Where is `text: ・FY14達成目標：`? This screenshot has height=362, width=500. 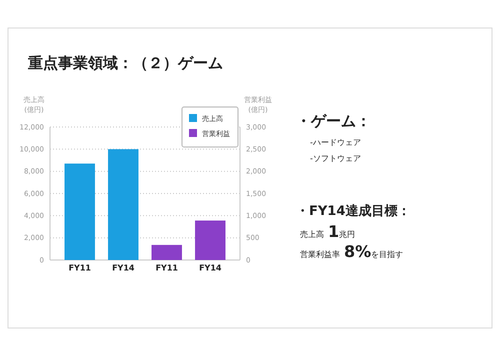 text: ・FY14達成目標： is located at coordinates (353, 211).